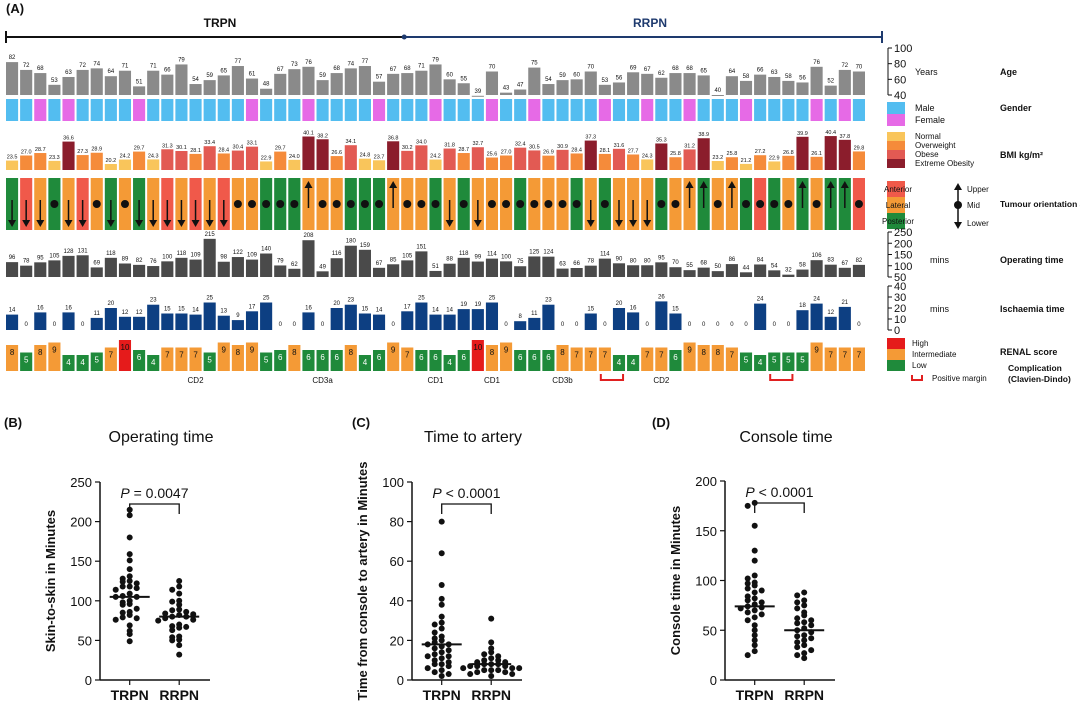 The width and height of the screenshot is (1080, 721). I want to click on age-value-label: 67, so click(280, 70).